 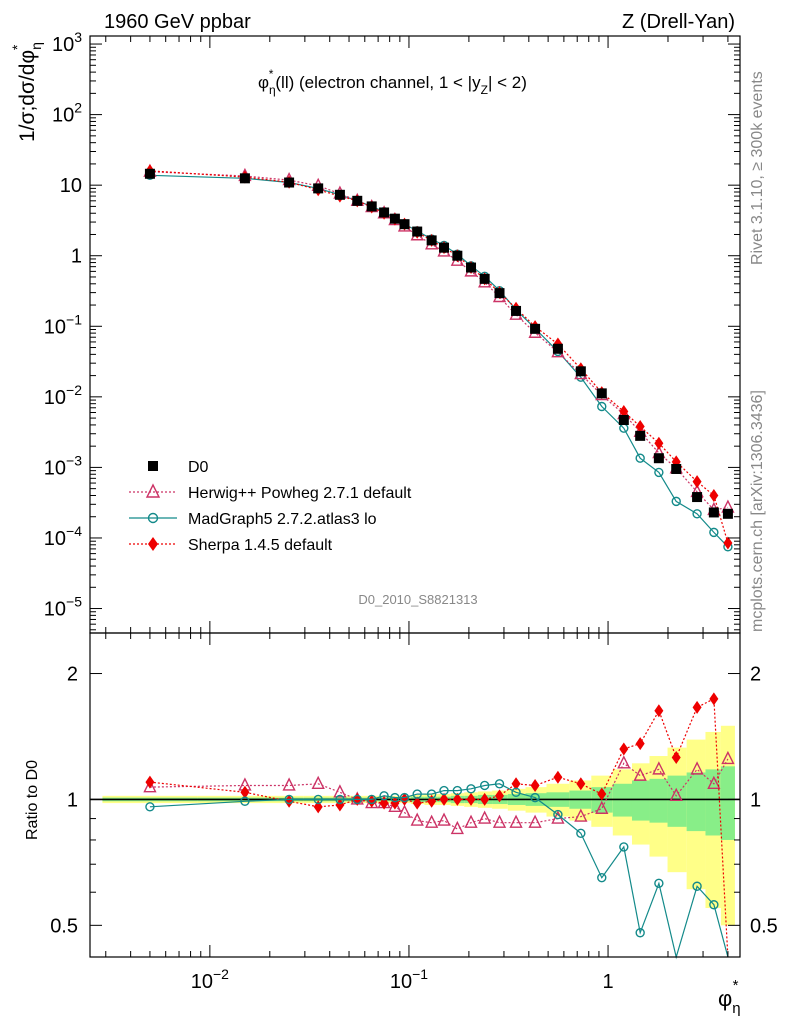 I want to click on x-tick-label: 10−1, so click(x=409, y=979).